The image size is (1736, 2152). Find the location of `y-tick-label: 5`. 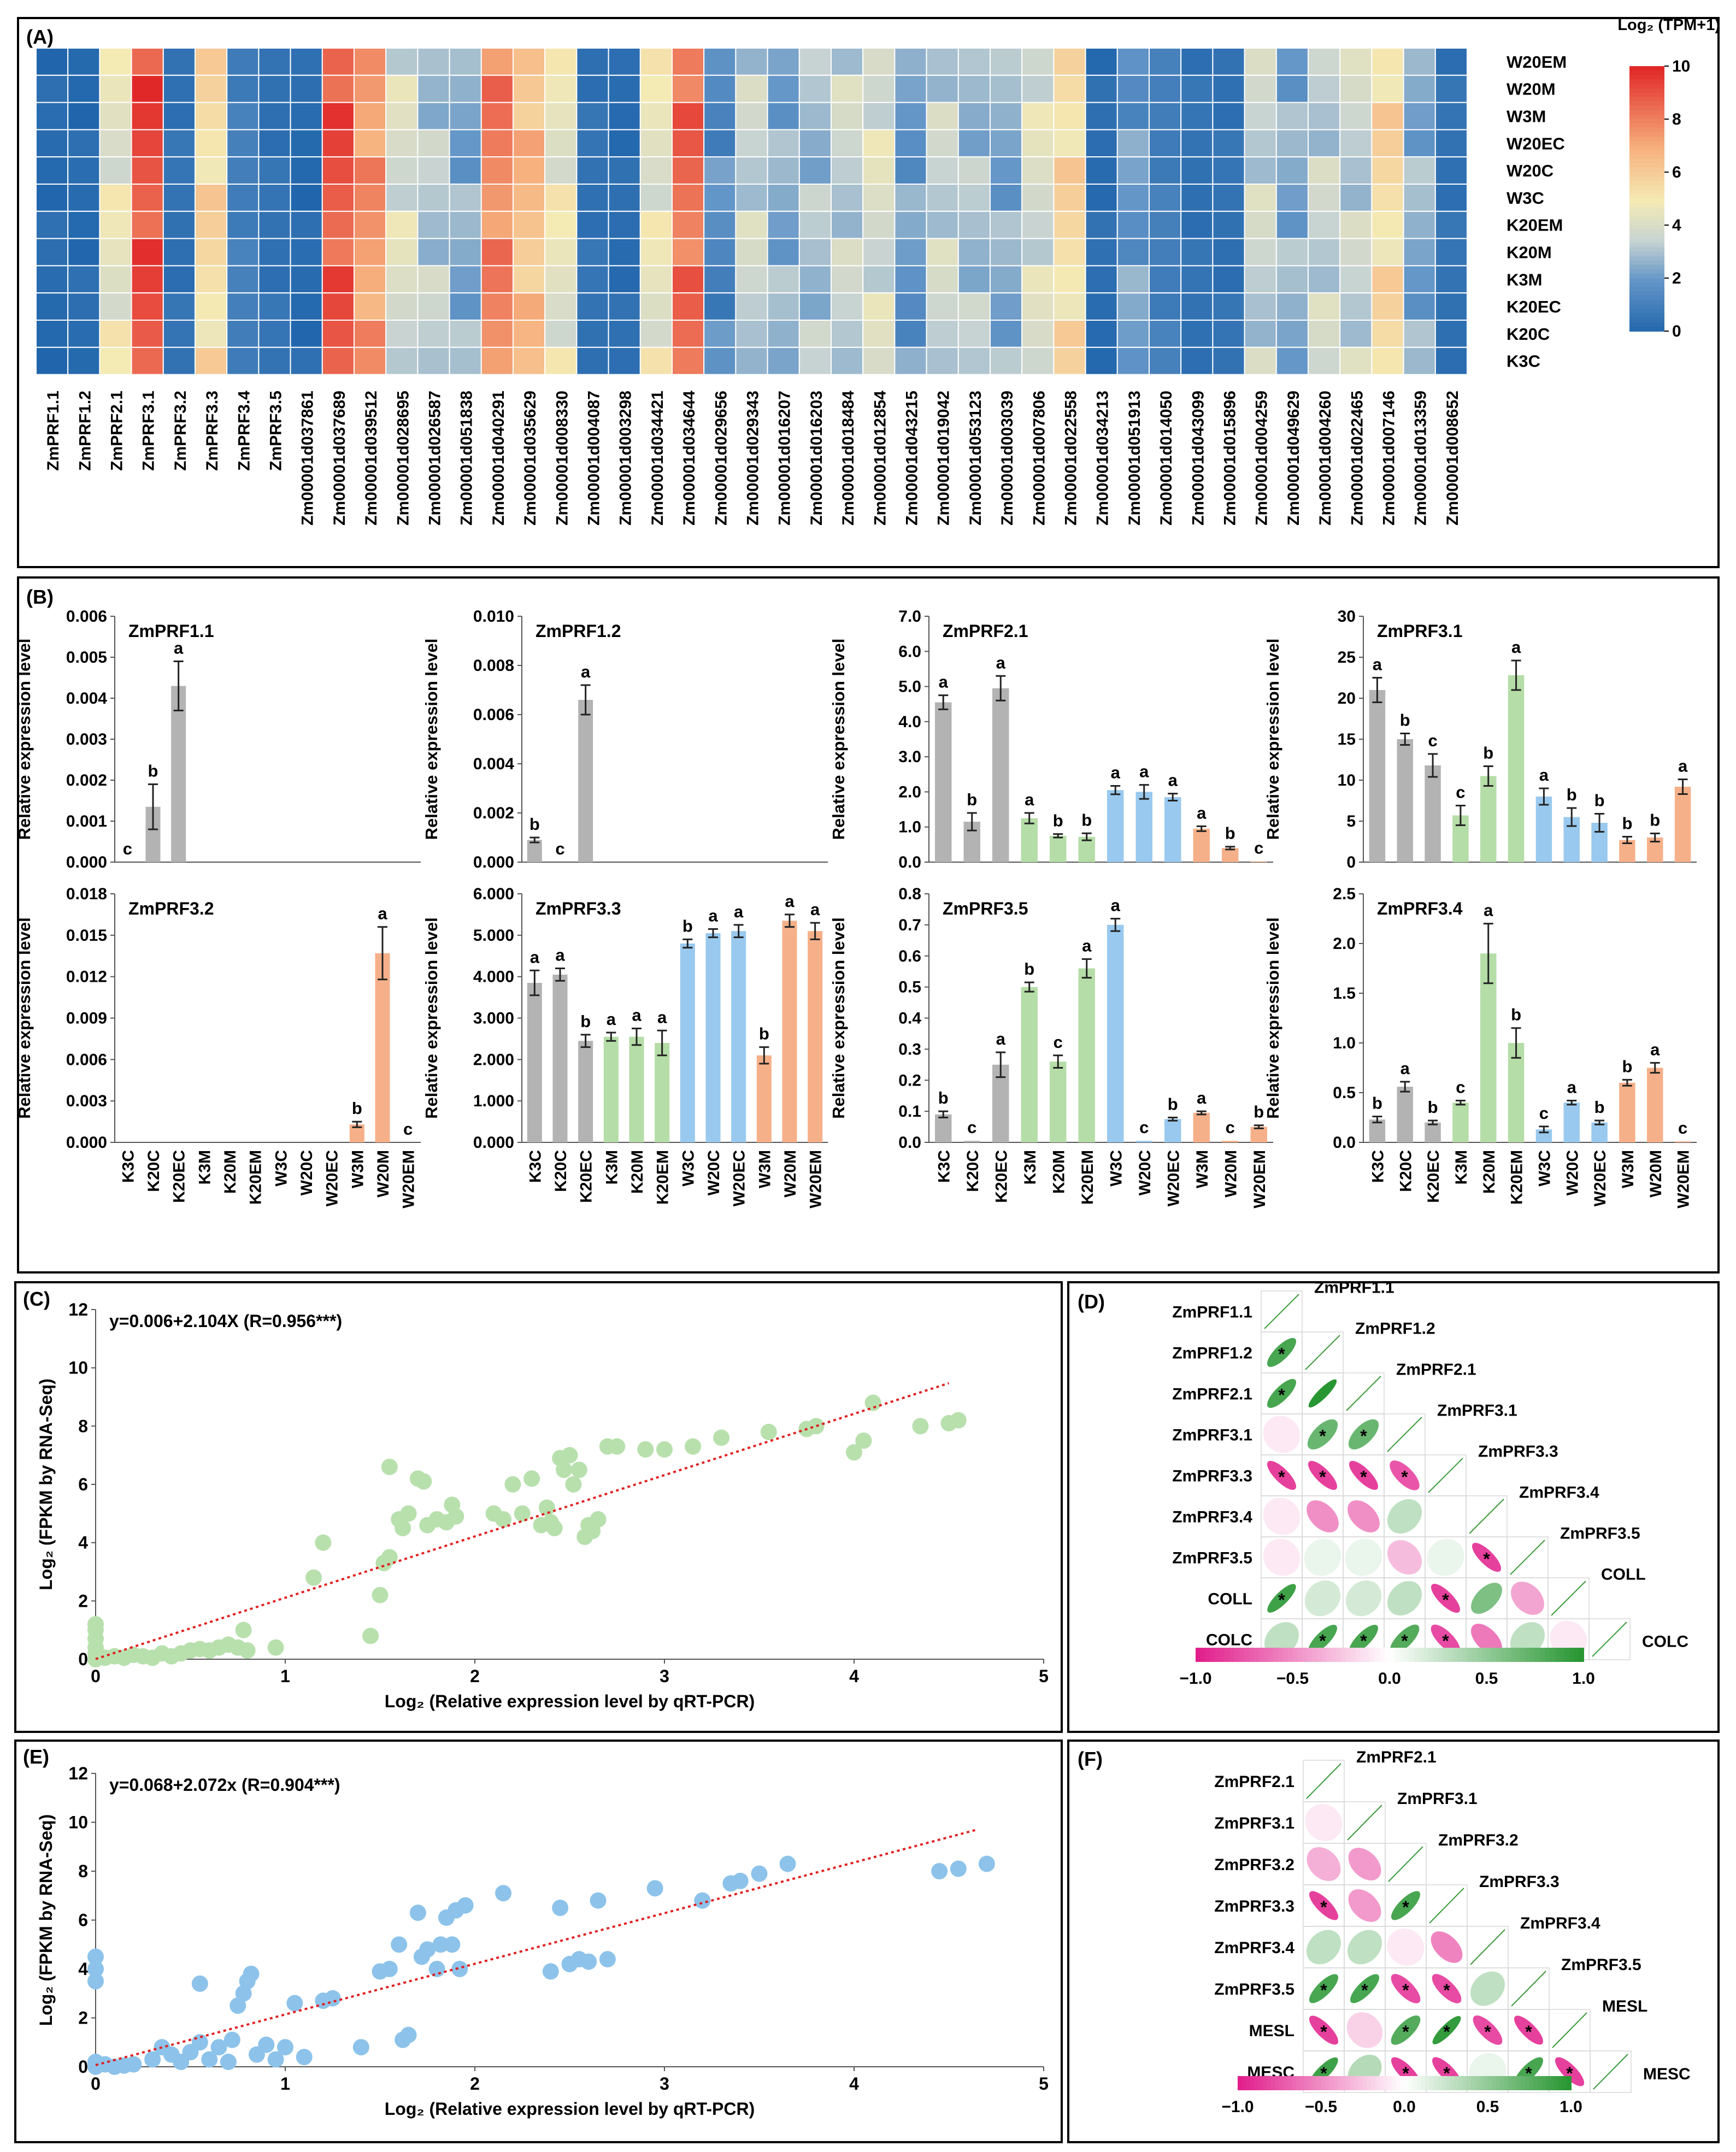

y-tick-label: 5 is located at coordinates (1351, 821).